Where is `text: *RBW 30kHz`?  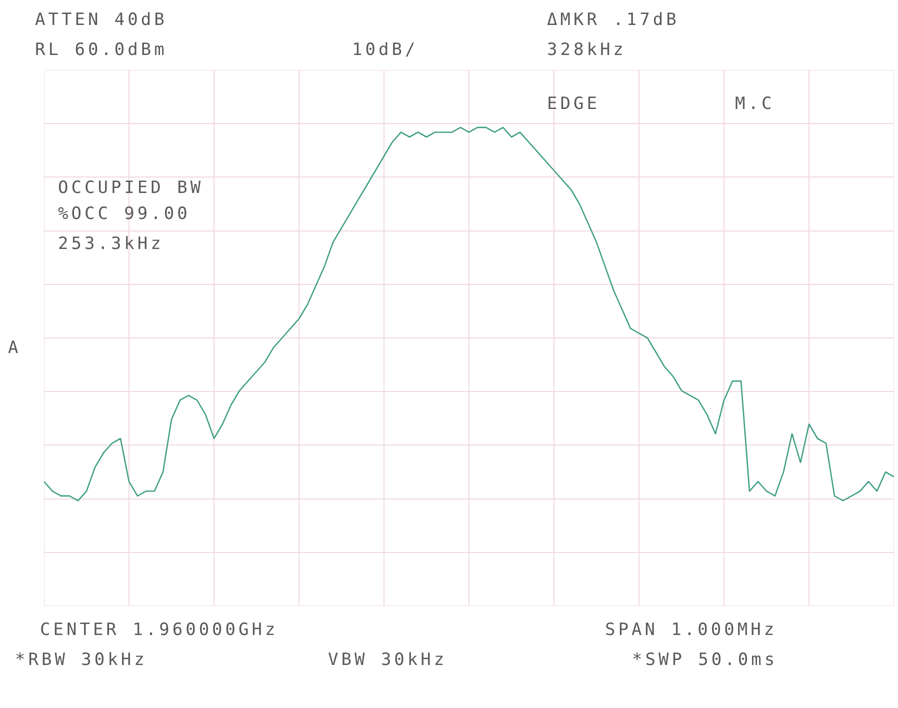 text: *RBW 30kHz is located at coordinates (81, 660).